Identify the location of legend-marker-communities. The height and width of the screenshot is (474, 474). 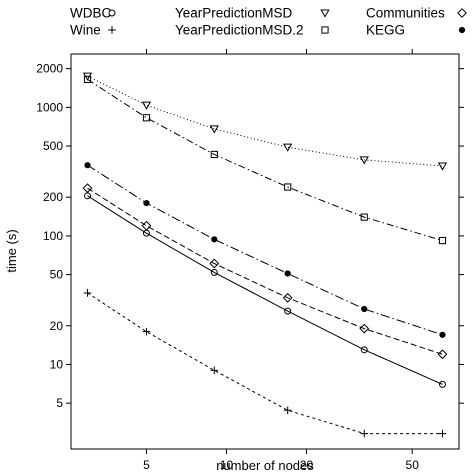
(462, 13).